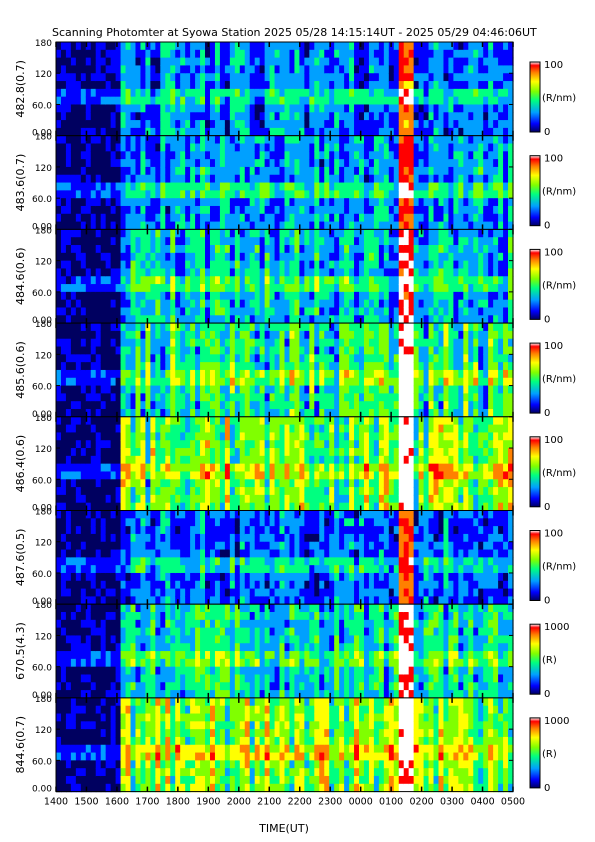 Image resolution: width=595 pixels, height=842 pixels. What do you see at coordinates (56, 802) in the screenshot?
I see `x-tick-label: 1400` at bounding box center [56, 802].